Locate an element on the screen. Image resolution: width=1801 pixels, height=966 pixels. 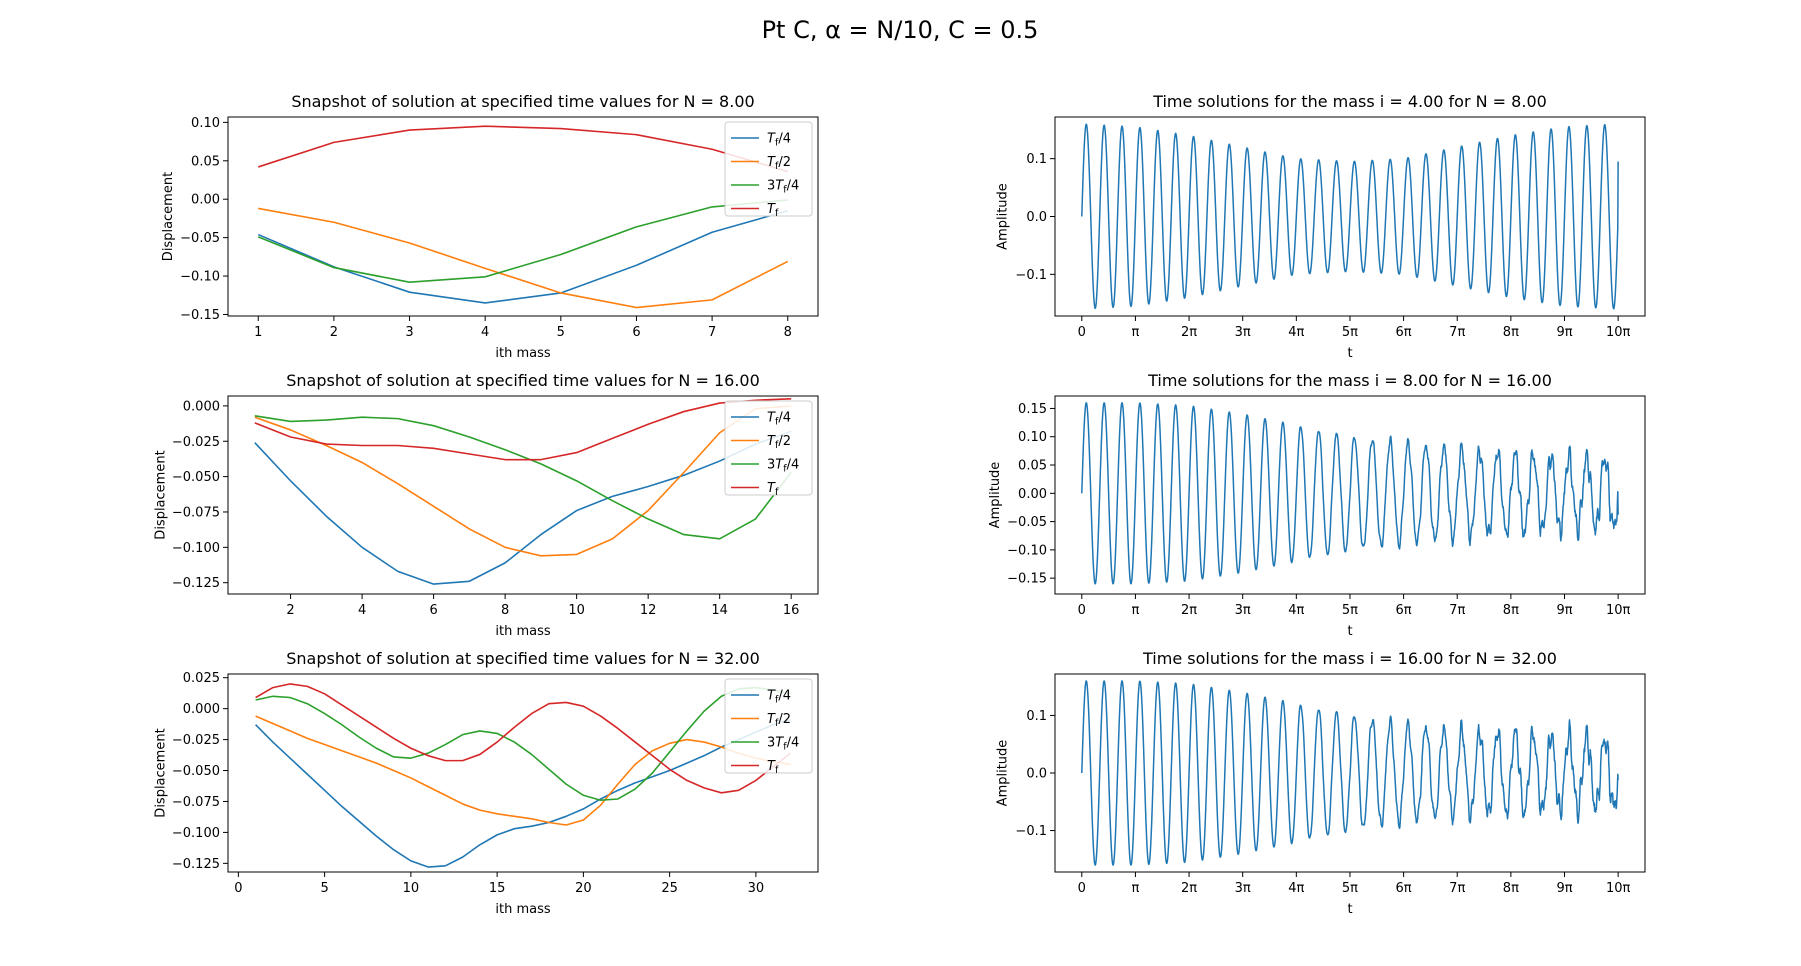
x-tick-label: 10 is located at coordinates (576, 610).